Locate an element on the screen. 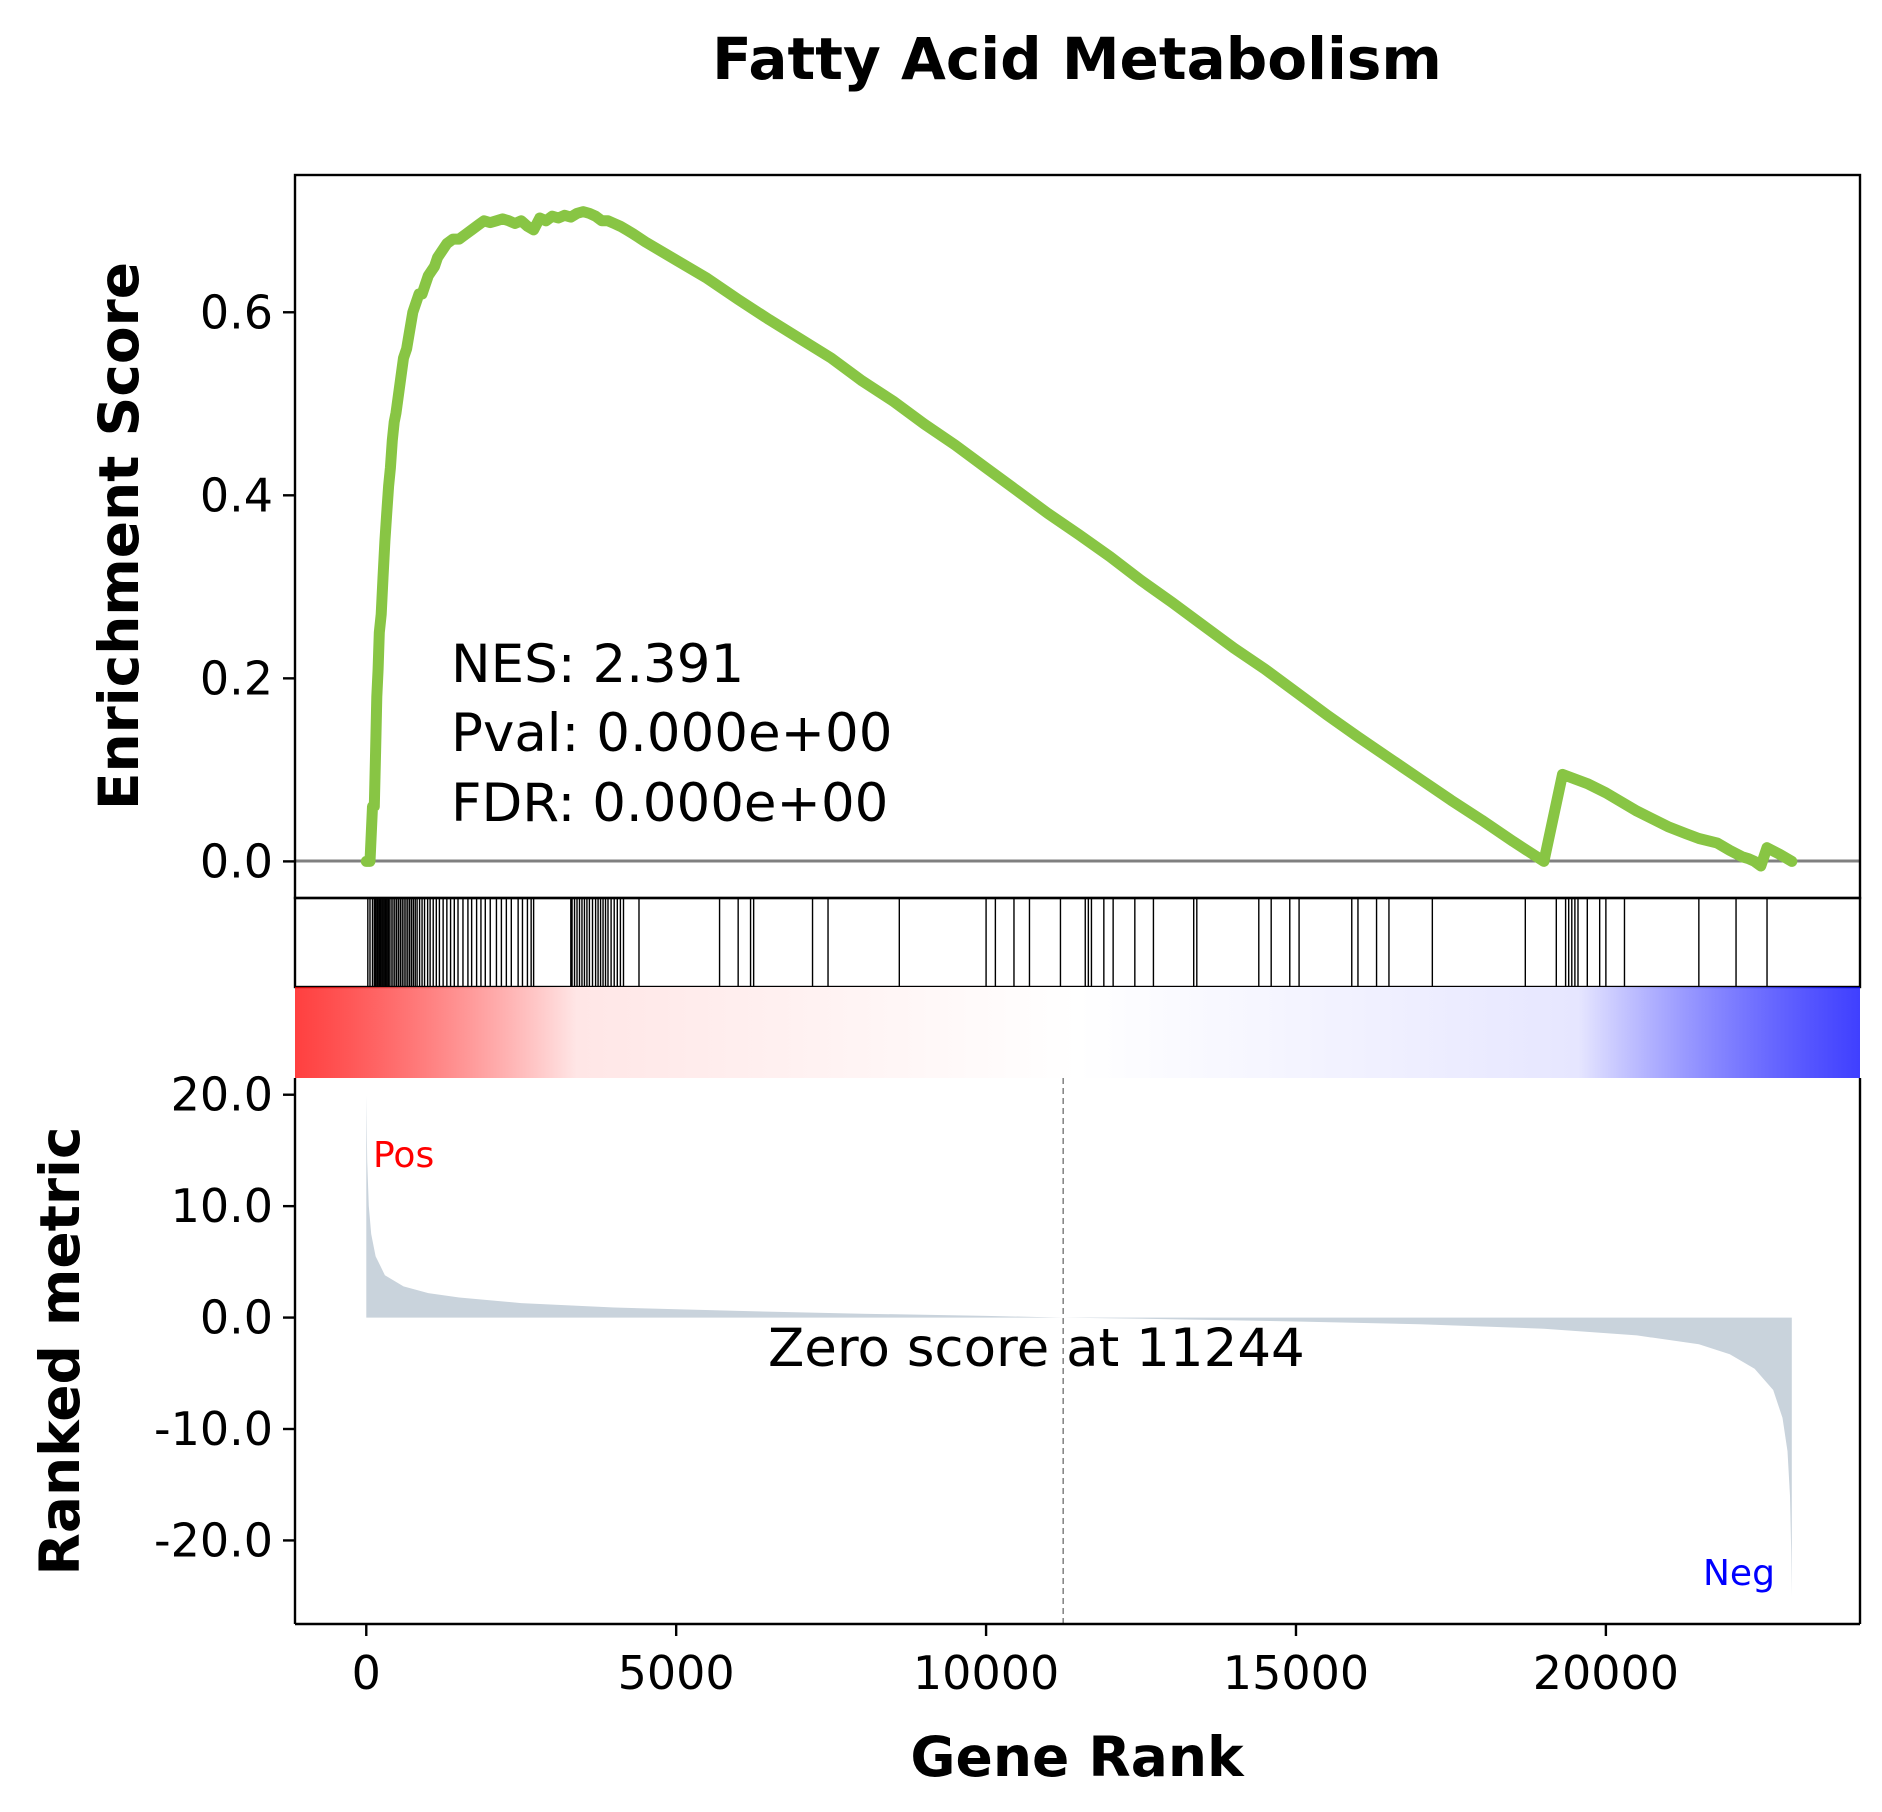  rank-y-ticks: 20.0 10.0 0.0 -10.0 -20.0 is located at coordinates (224, 1317).